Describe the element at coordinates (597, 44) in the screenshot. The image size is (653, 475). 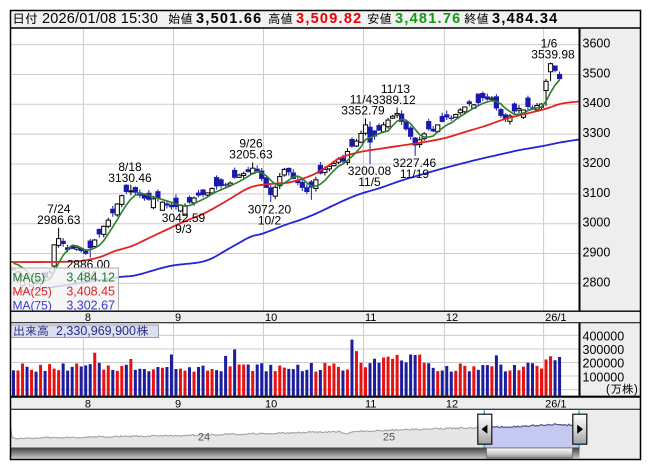
I see `svg-text: 3600` at that location.